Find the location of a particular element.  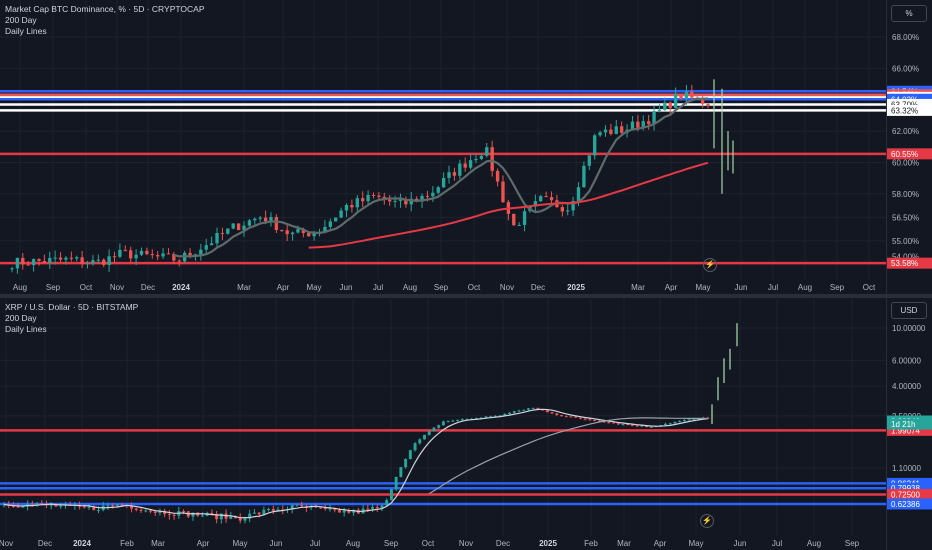

unit-selector: USD is located at coordinates (909, 310).